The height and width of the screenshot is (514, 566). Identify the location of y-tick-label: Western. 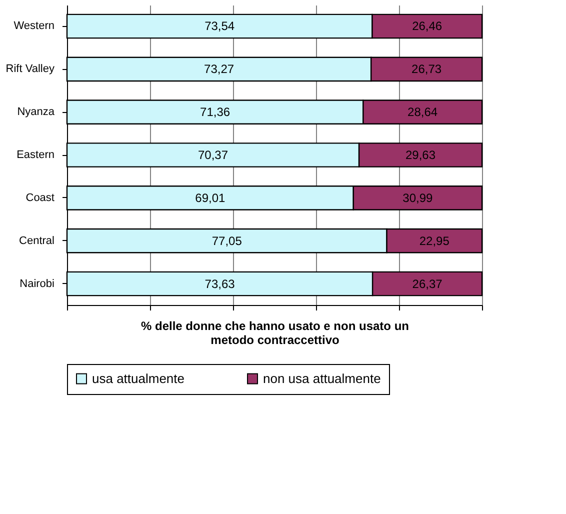
(34, 26).